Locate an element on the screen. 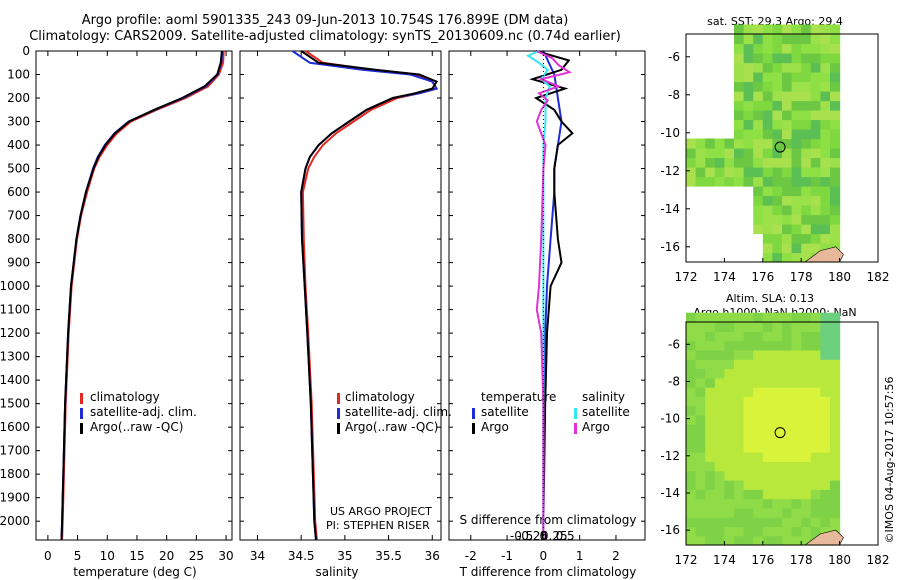  map-xtick-label: 180 is located at coordinates (839, 277).